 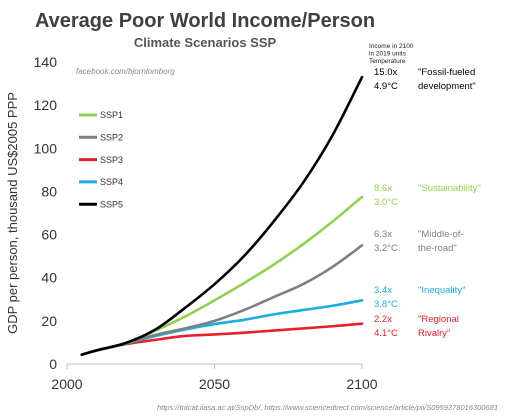 I want to click on annotation-multiple-ssp2: 6.3x, so click(x=383, y=234).